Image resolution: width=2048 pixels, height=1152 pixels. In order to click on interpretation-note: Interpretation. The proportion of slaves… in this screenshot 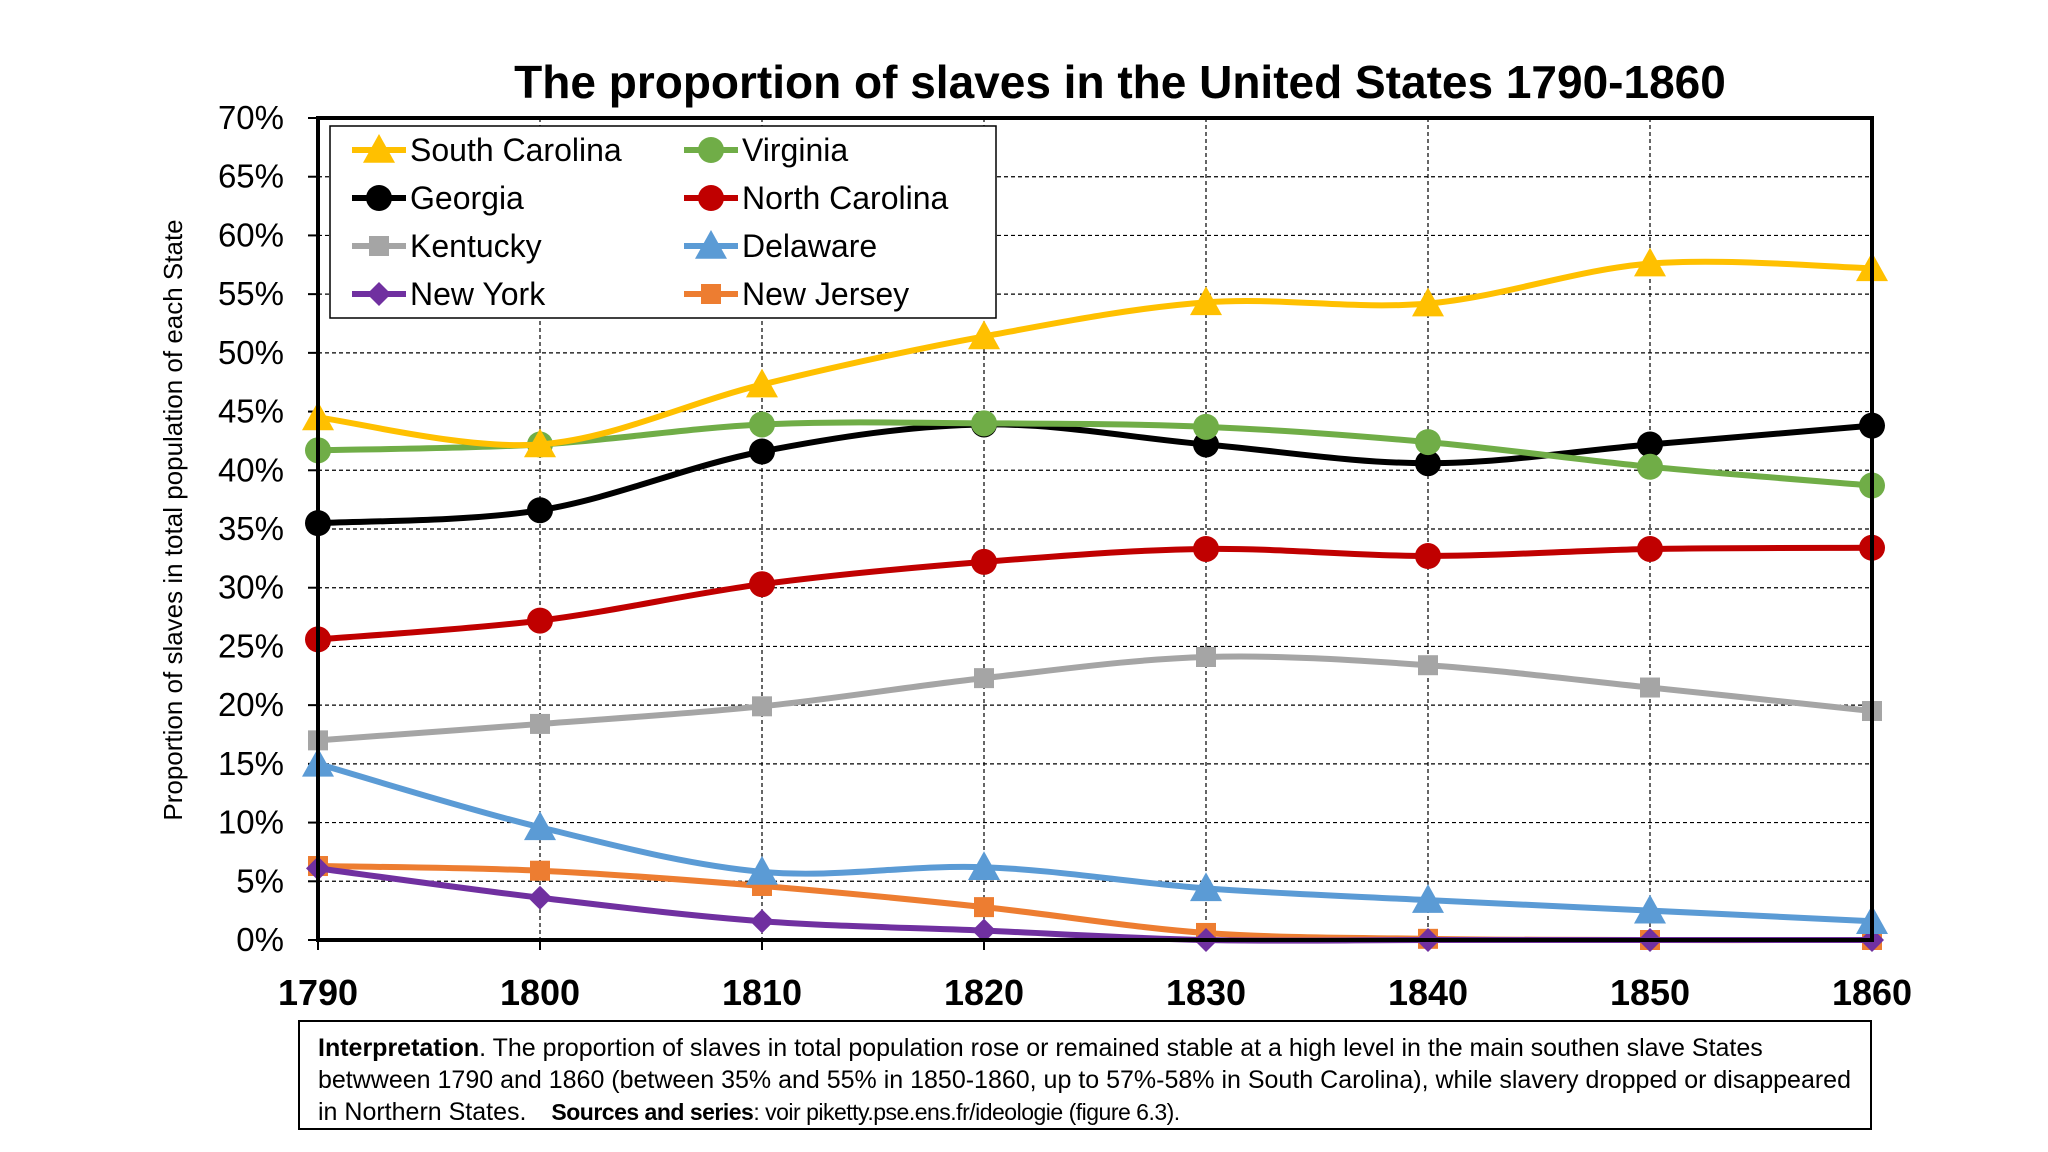, I will do `click(1085, 1075)`.